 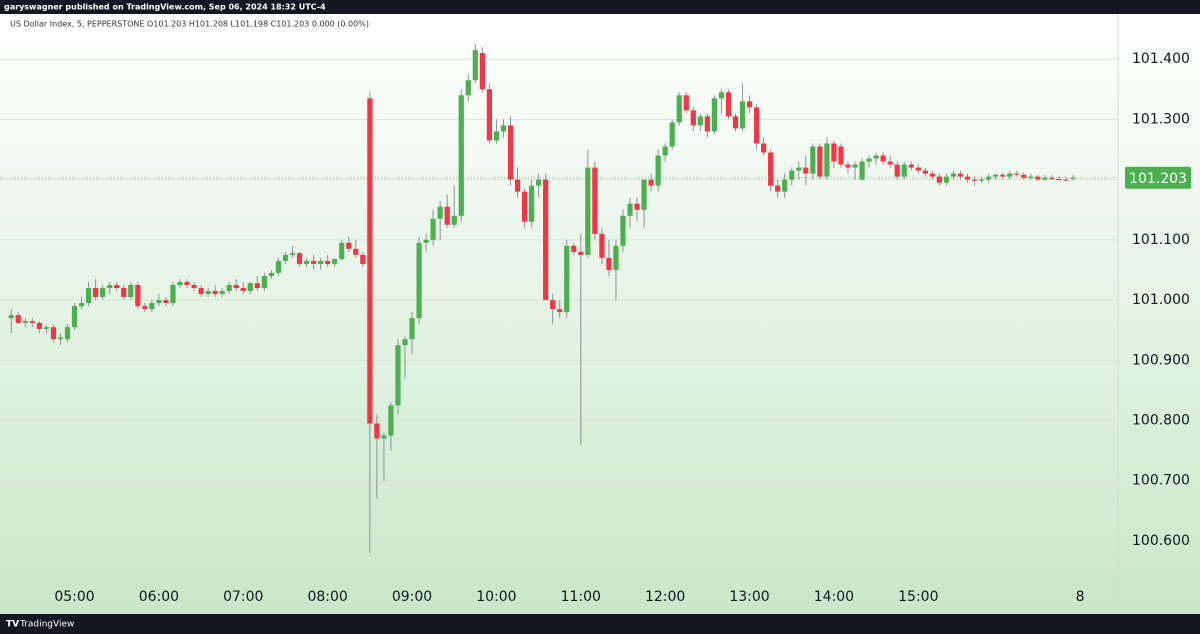 What do you see at coordinates (749, 597) in the screenshot?
I see `x-tick-label: 13:00` at bounding box center [749, 597].